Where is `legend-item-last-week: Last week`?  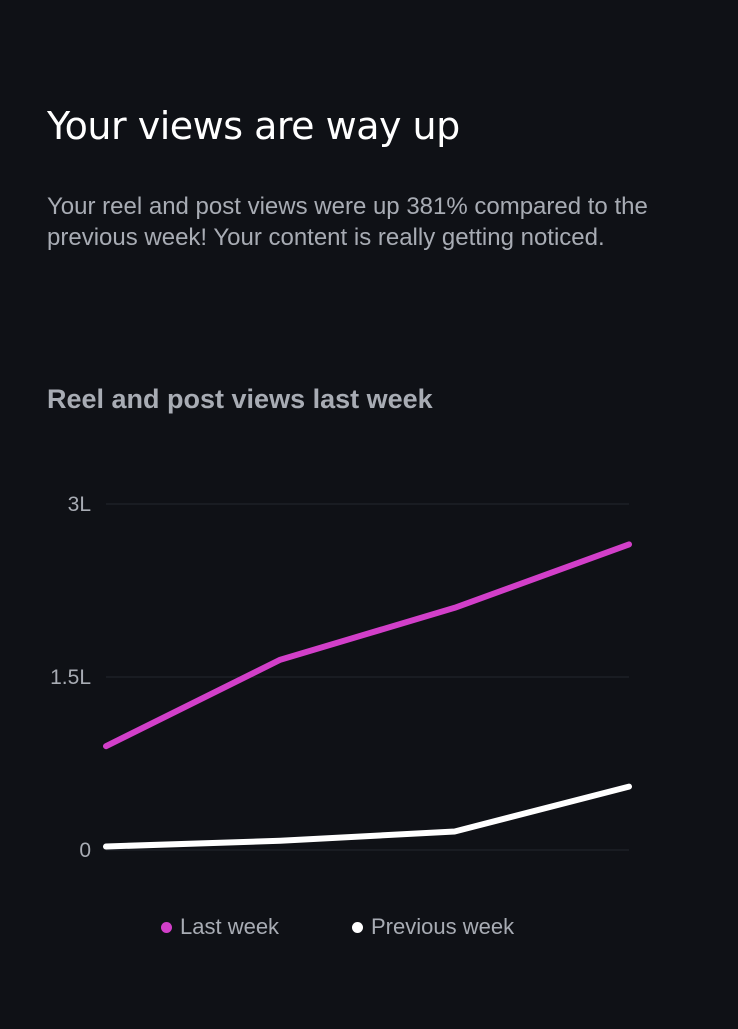 legend-item-last-week: Last week is located at coordinates (220, 927).